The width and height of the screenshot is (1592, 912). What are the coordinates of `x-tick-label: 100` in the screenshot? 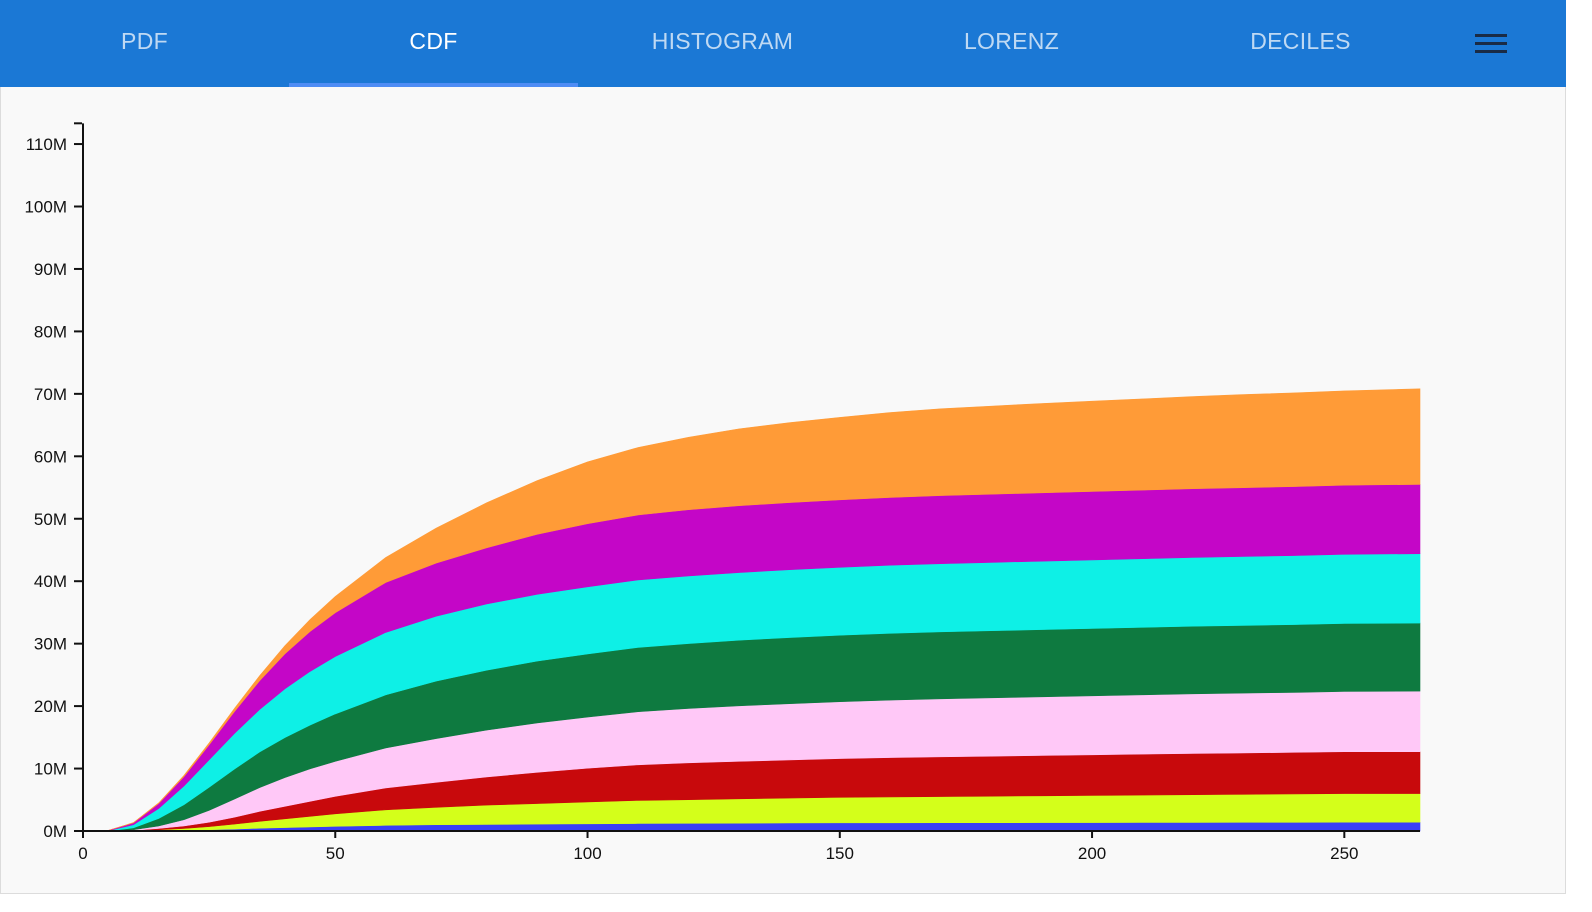 It's located at (587, 853).